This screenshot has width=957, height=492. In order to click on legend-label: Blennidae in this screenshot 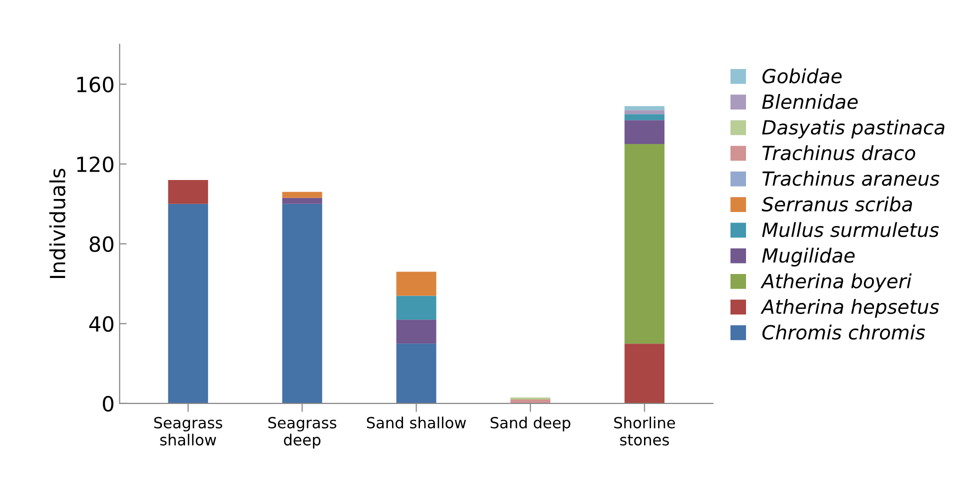, I will do `click(810, 102)`.